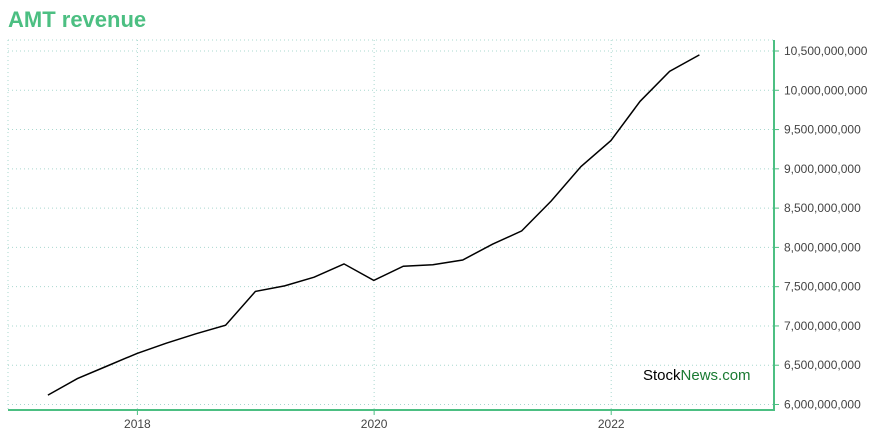 This screenshot has height=440, width=880. Describe the element at coordinates (822, 208) in the screenshot. I see `y-tick-label: 8,500,000,000` at that location.